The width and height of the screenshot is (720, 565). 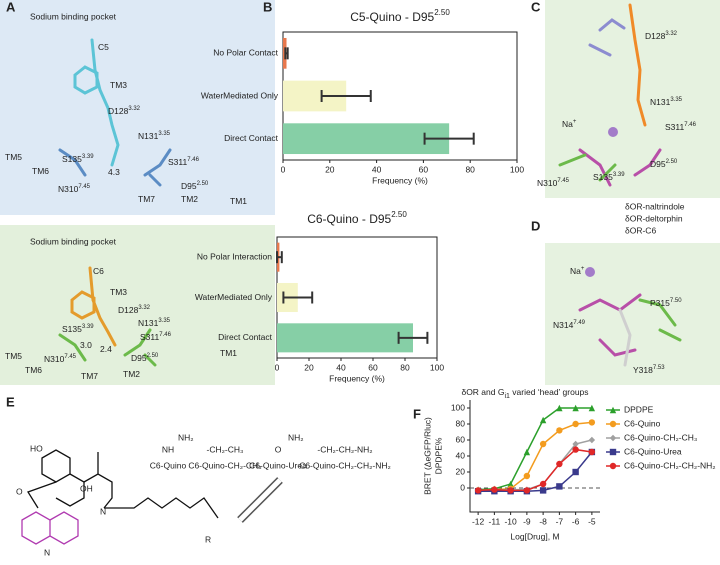 I want to click on group-formula: -CH₂-CH₂-NH₂, so click(x=344, y=449).